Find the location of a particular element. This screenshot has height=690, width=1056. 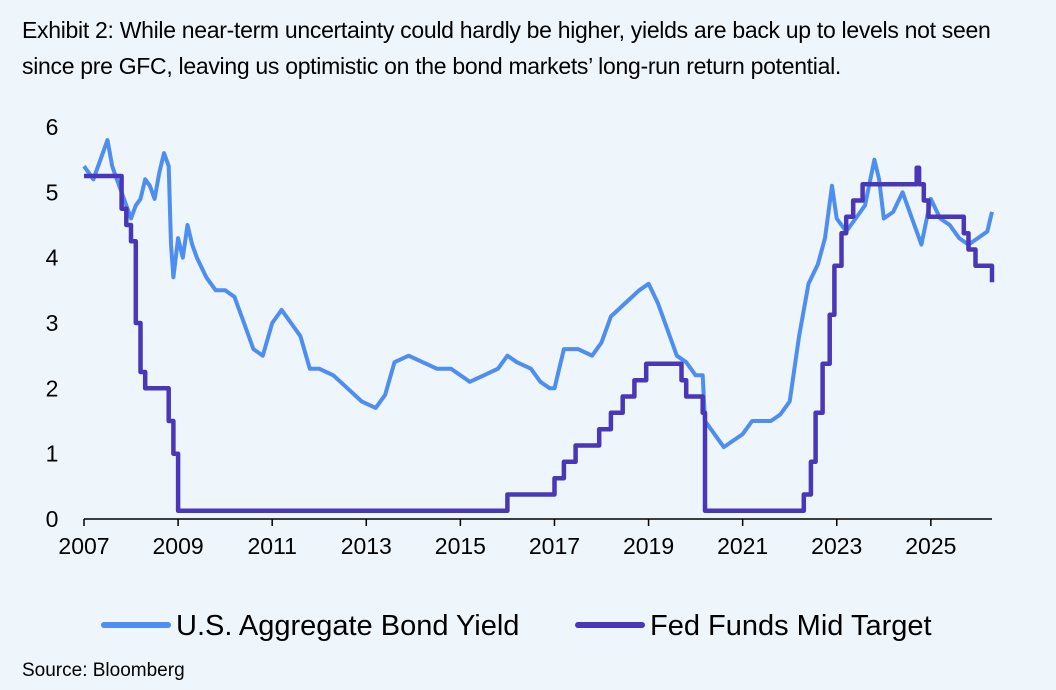

x-tick-label: 2009 is located at coordinates (178, 546).